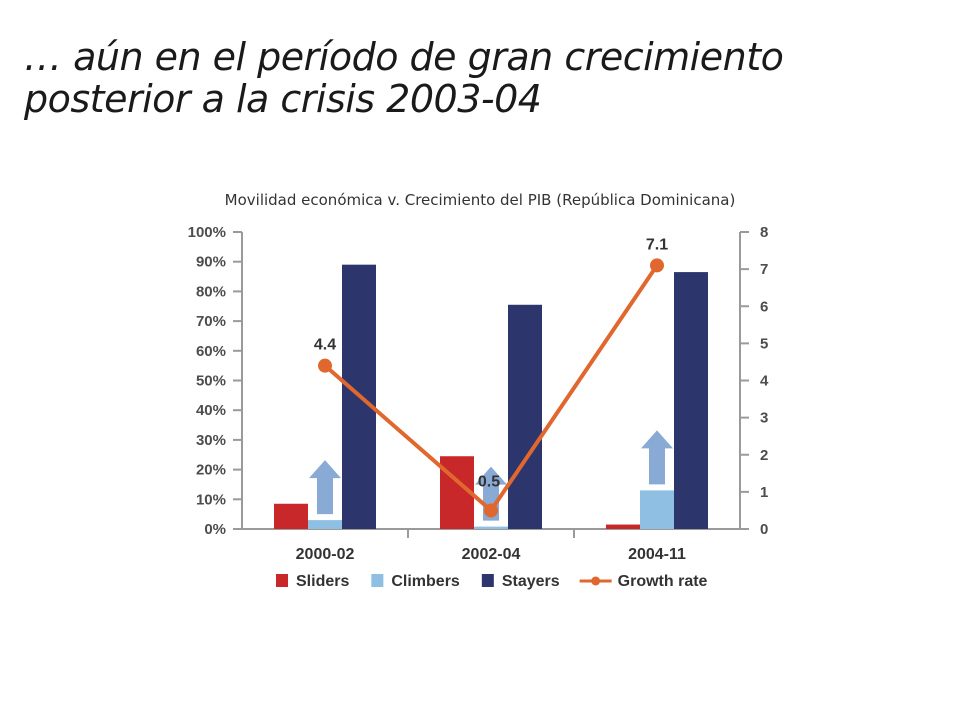 This screenshot has width=960, height=720. What do you see at coordinates (764, 269) in the screenshot?
I see `y-right-tick-label: 7` at bounding box center [764, 269].